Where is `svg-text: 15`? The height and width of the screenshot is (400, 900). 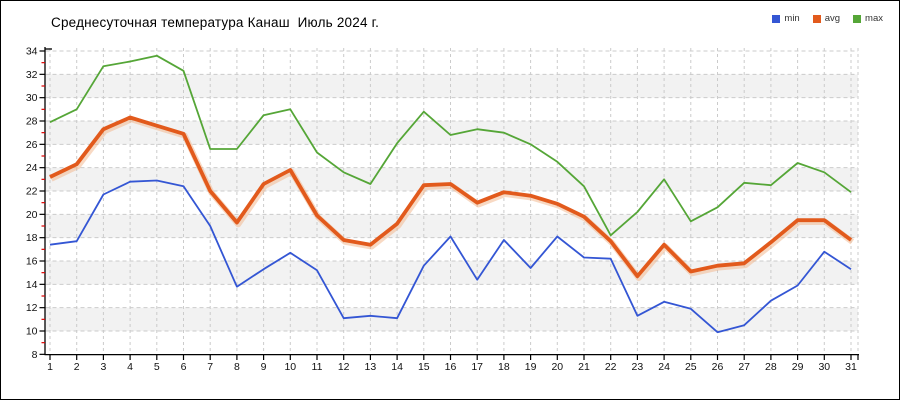
svg-text: 15 is located at coordinates (424, 367).